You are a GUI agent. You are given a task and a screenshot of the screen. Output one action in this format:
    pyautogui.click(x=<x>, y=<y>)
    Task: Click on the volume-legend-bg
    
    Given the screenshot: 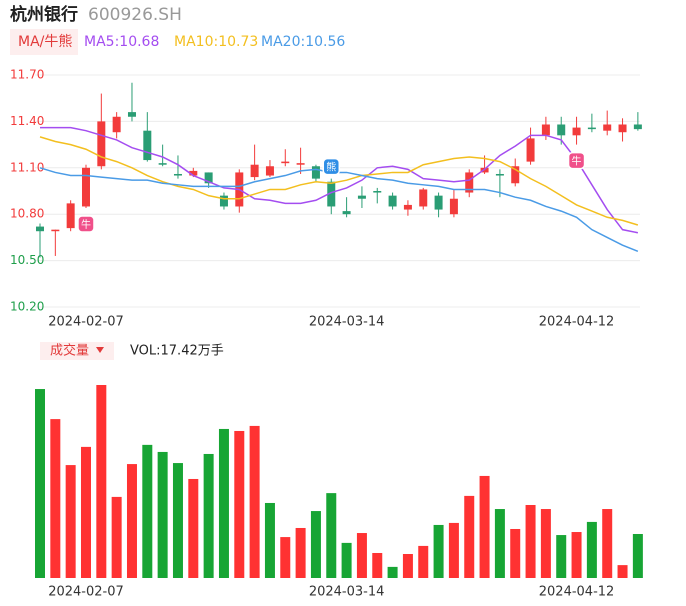 What is the action you would take?
    pyautogui.click(x=77, y=351)
    